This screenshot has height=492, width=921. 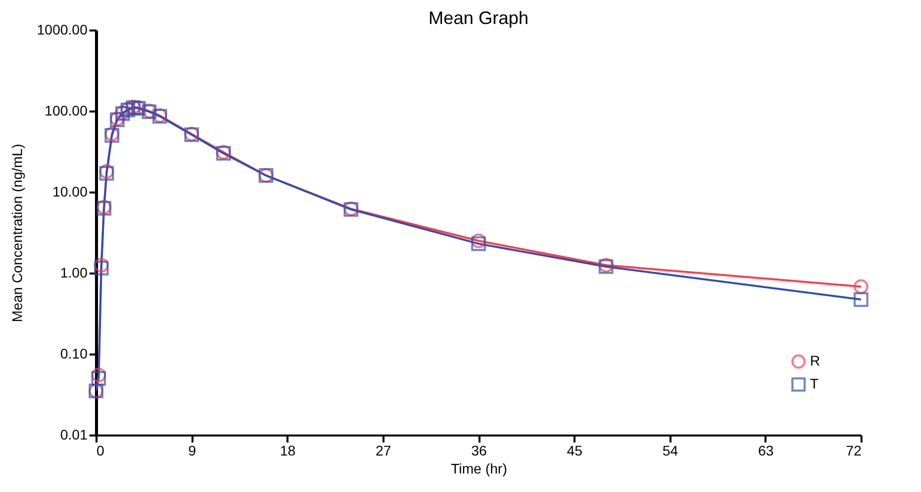 What do you see at coordinates (479, 450) in the screenshot?
I see `x-tick-label: 36` at bounding box center [479, 450].